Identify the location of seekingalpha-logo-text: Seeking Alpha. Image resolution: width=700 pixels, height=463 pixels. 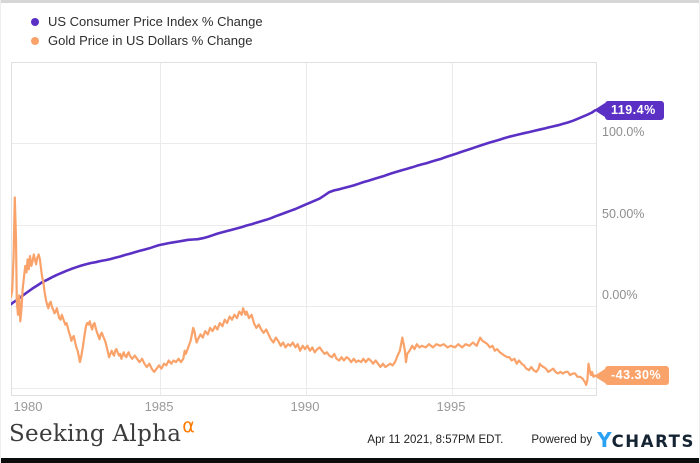
(95, 434).